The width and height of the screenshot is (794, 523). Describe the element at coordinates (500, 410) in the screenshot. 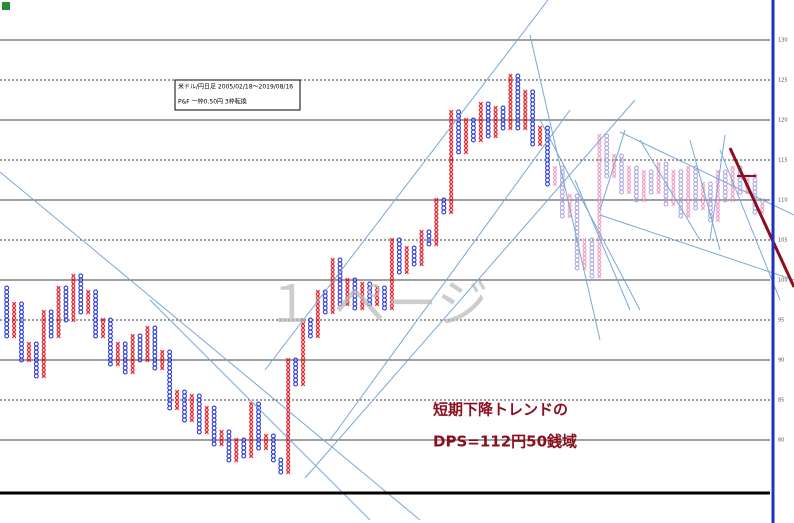

I see `annotation: 短期下降トレンドの` at that location.